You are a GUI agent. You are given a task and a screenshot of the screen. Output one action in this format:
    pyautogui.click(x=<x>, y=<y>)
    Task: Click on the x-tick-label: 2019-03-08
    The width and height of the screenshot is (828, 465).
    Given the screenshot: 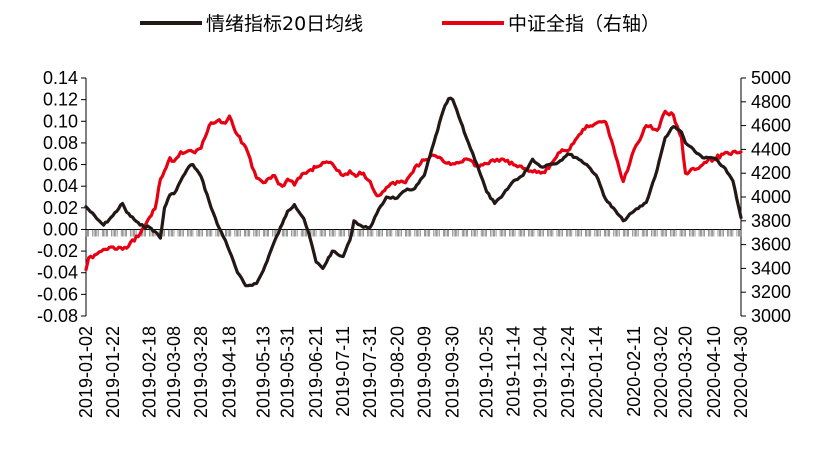 What is the action you would take?
    pyautogui.click(x=174, y=372)
    